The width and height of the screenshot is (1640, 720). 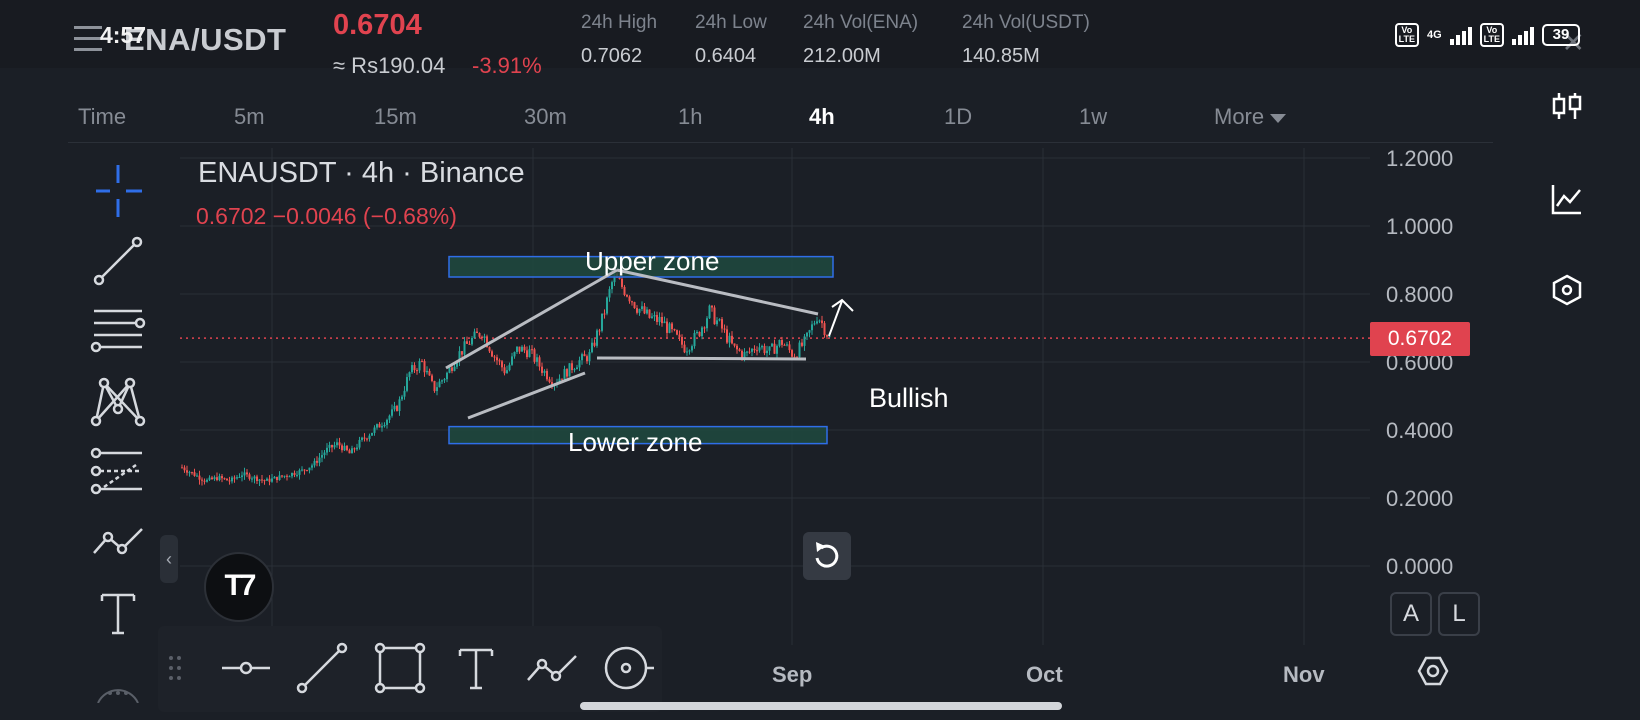 I want to click on auto-scale-button: A, so click(x=1411, y=614).